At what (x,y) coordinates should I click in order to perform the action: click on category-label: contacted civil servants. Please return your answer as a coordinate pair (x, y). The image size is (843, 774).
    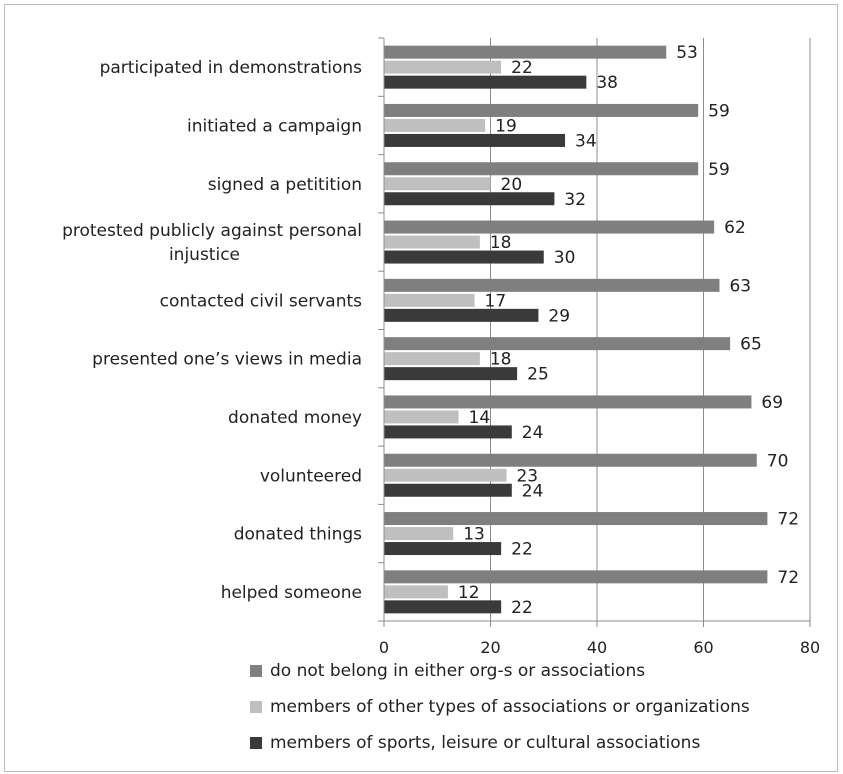
    Looking at the image, I should click on (261, 301).